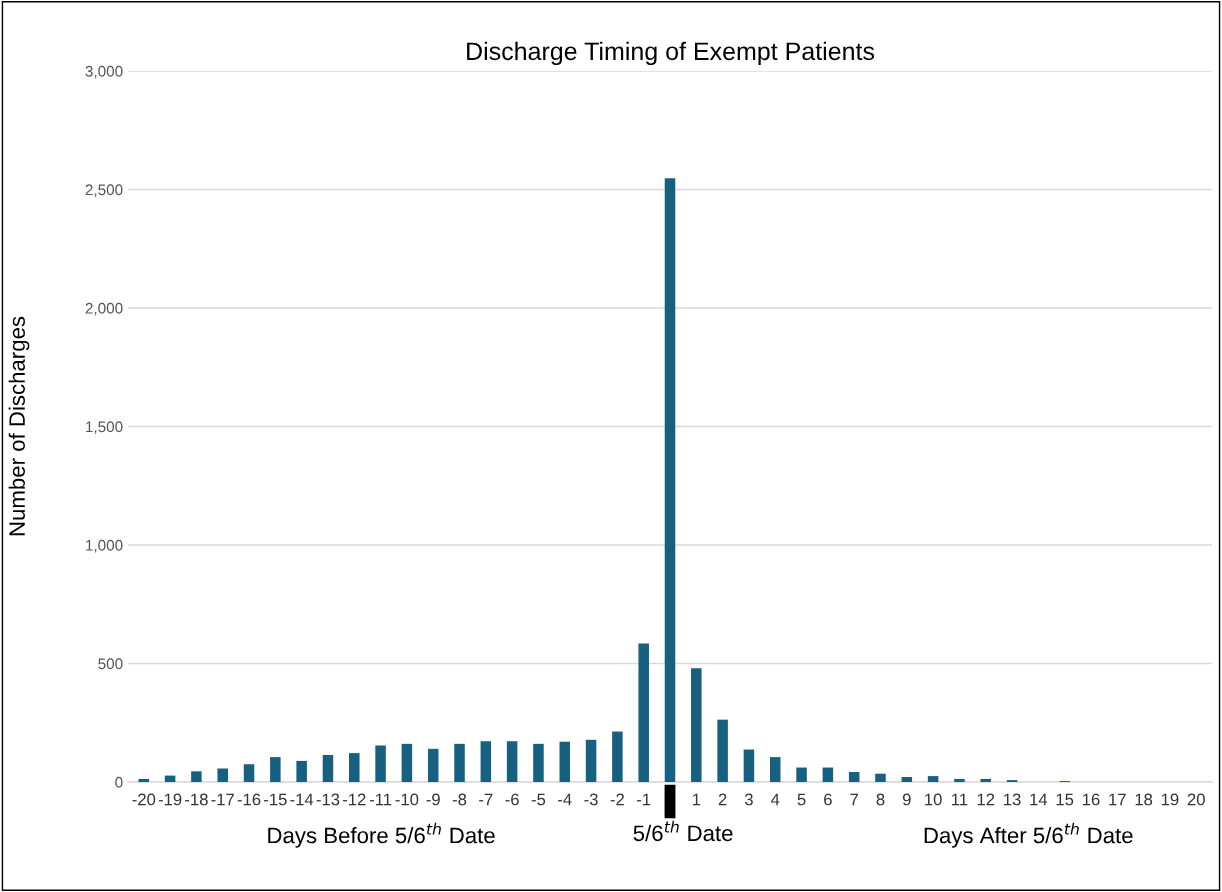  What do you see at coordinates (119, 782) in the screenshot?
I see `y-tick-label: 0` at bounding box center [119, 782].